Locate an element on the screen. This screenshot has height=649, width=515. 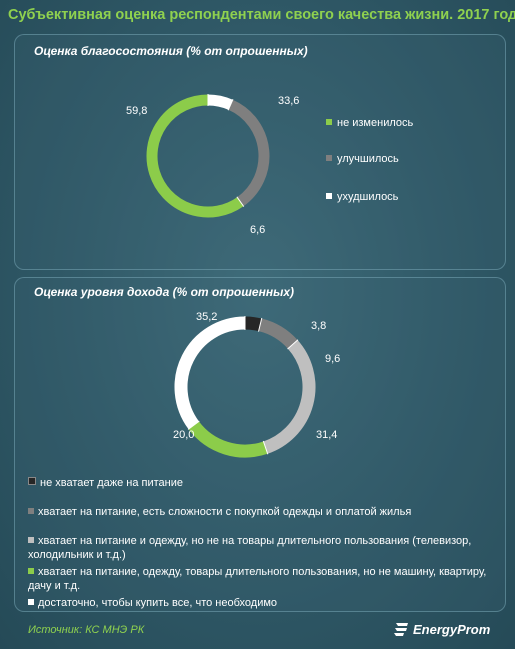
data-label: 59,8 is located at coordinates (136, 111).